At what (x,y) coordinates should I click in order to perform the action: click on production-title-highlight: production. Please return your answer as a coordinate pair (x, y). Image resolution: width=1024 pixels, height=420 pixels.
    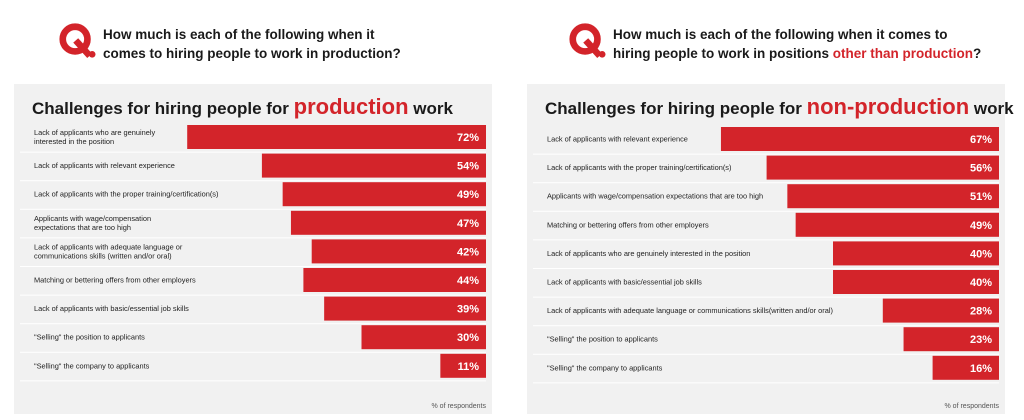
    Looking at the image, I should click on (351, 106).